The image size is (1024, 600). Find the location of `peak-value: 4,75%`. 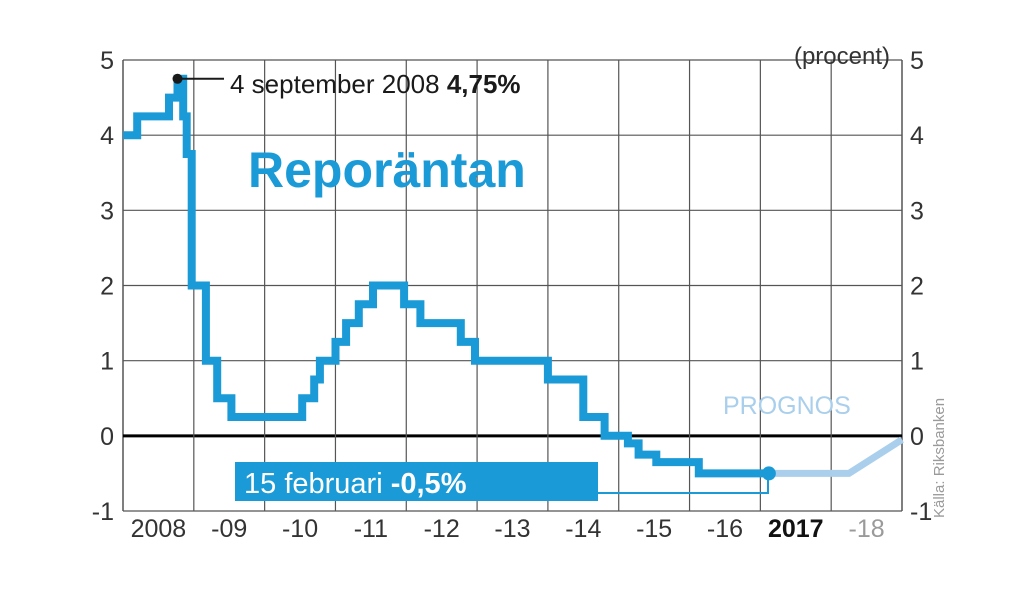

peak-value: 4,75% is located at coordinates (484, 84).